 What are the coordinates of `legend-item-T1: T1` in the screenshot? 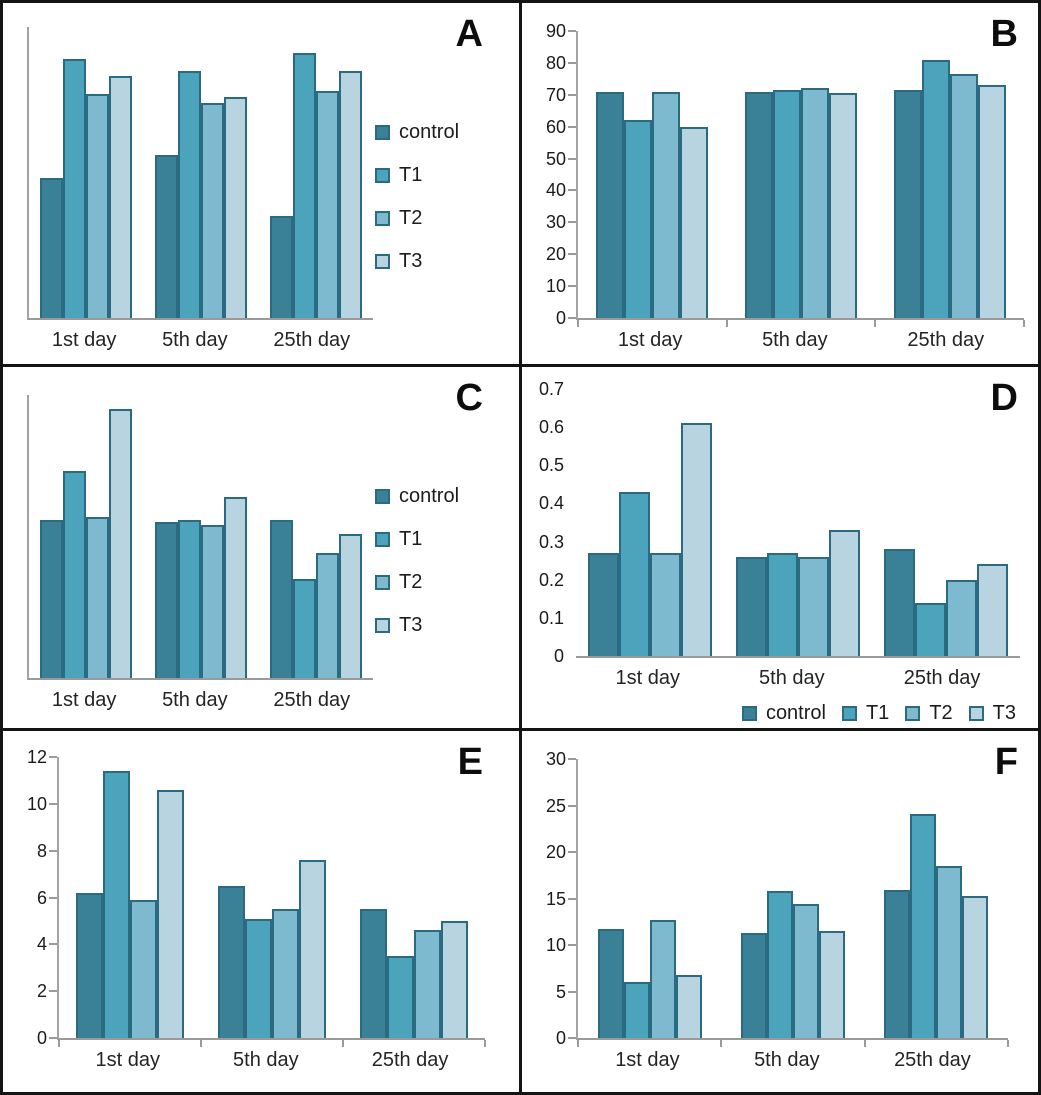 It's located at (443, 175).